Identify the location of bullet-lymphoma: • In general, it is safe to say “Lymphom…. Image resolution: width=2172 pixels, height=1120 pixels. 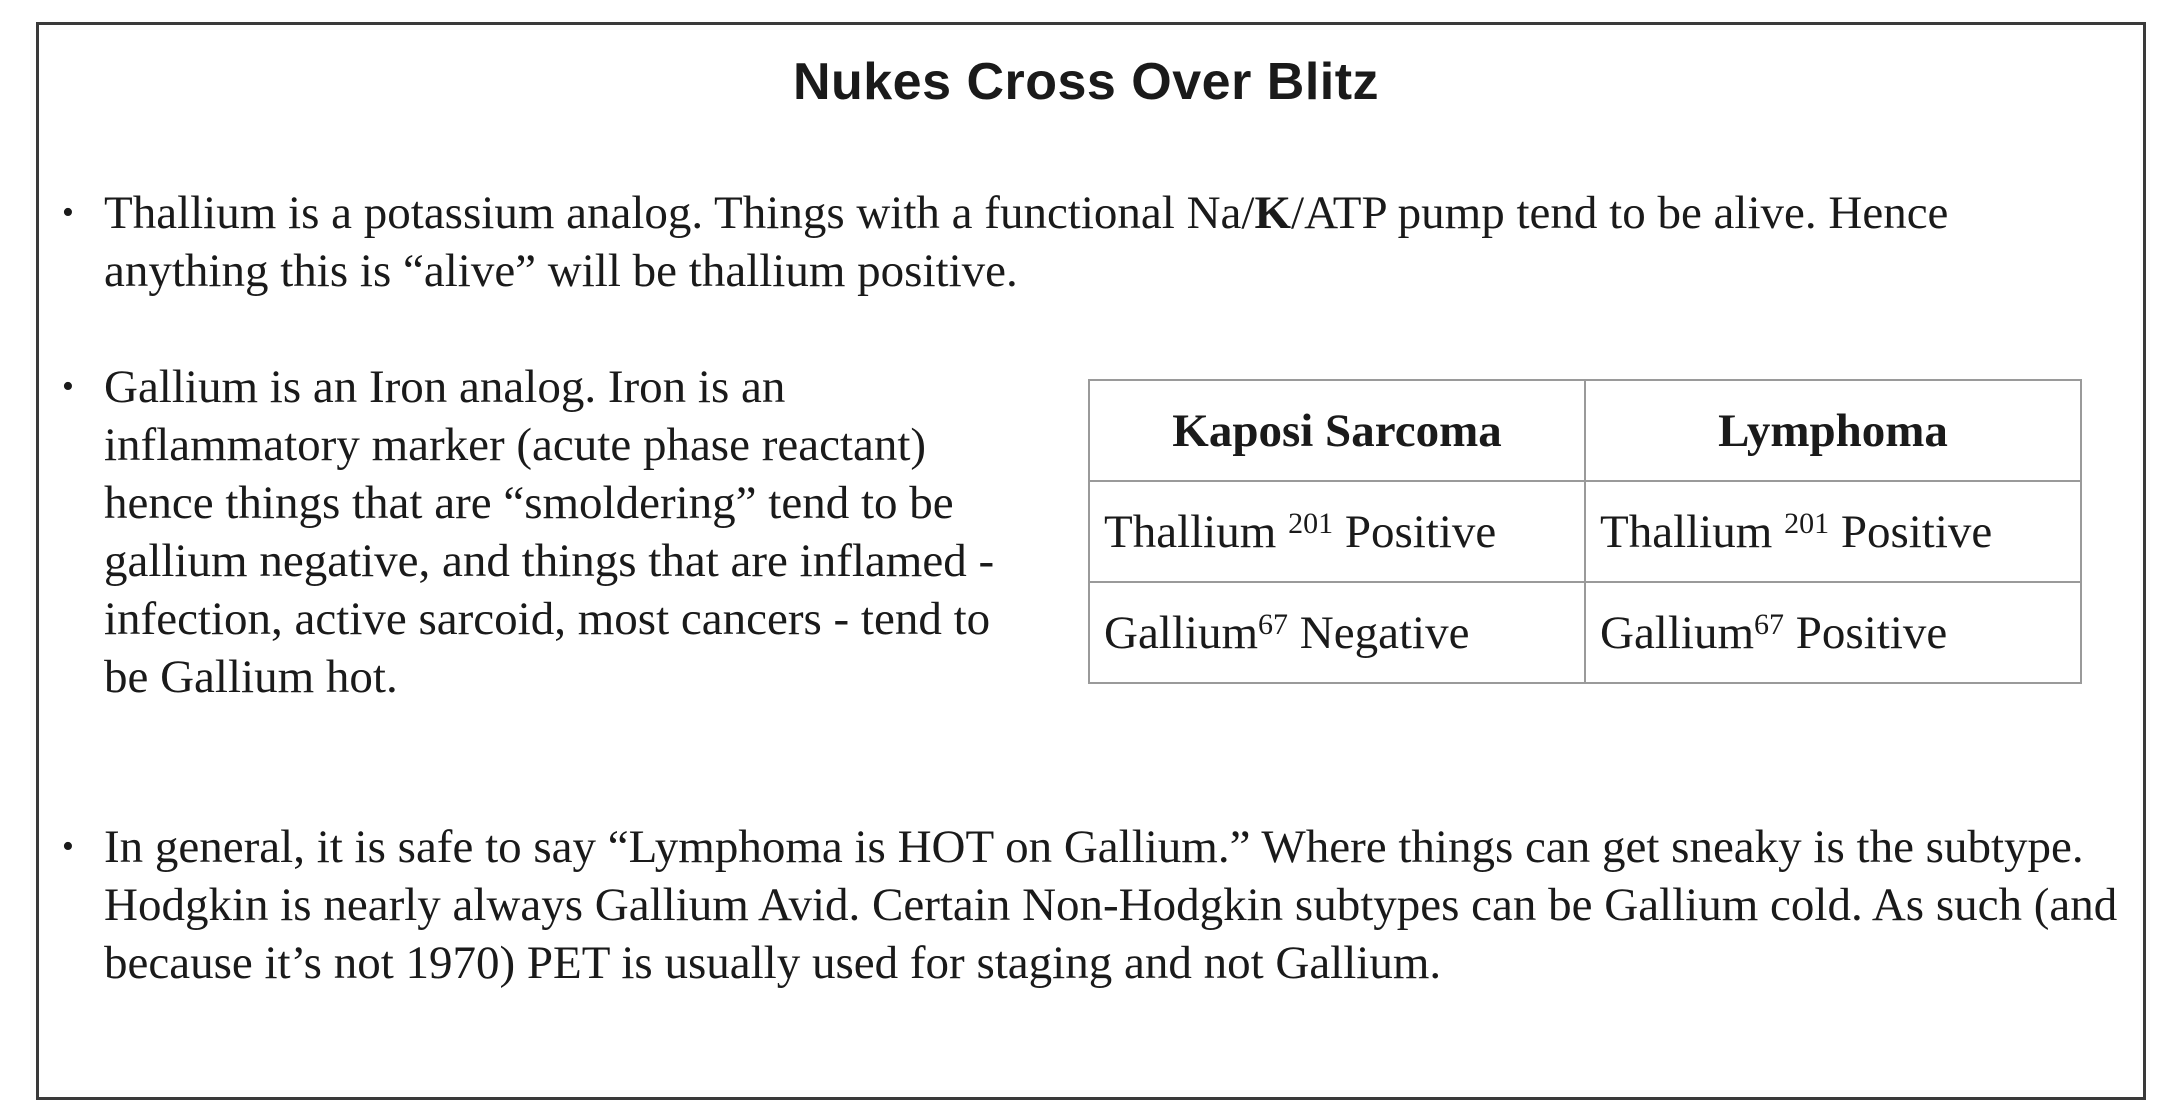
(1090, 905).